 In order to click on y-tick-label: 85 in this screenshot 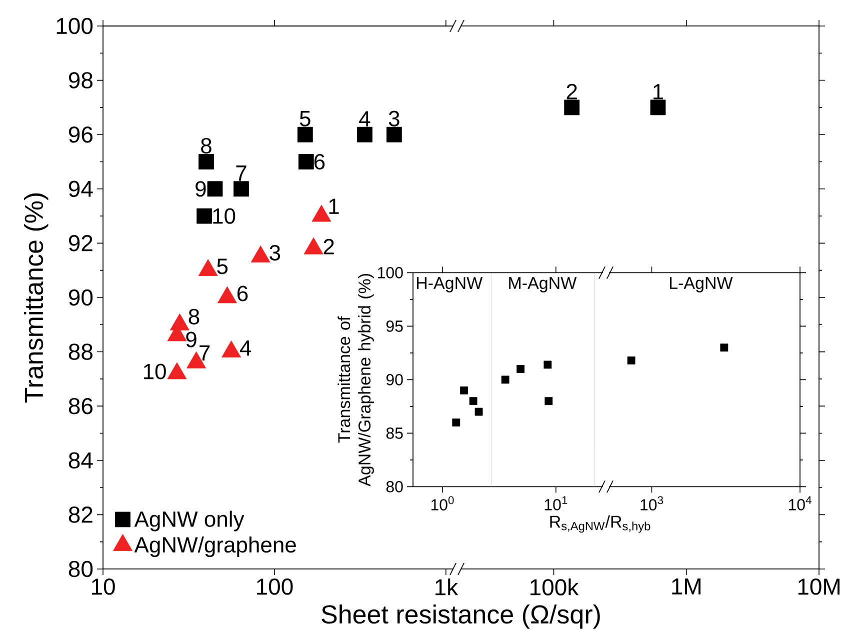, I will do `click(394, 433)`.